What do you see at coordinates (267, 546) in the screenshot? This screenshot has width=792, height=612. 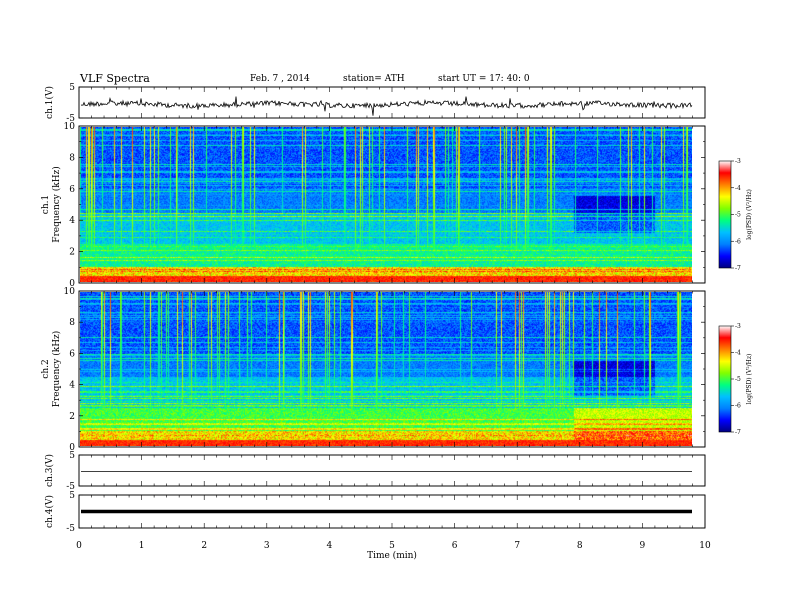 I see `x-tick-label: 3` at bounding box center [267, 546].